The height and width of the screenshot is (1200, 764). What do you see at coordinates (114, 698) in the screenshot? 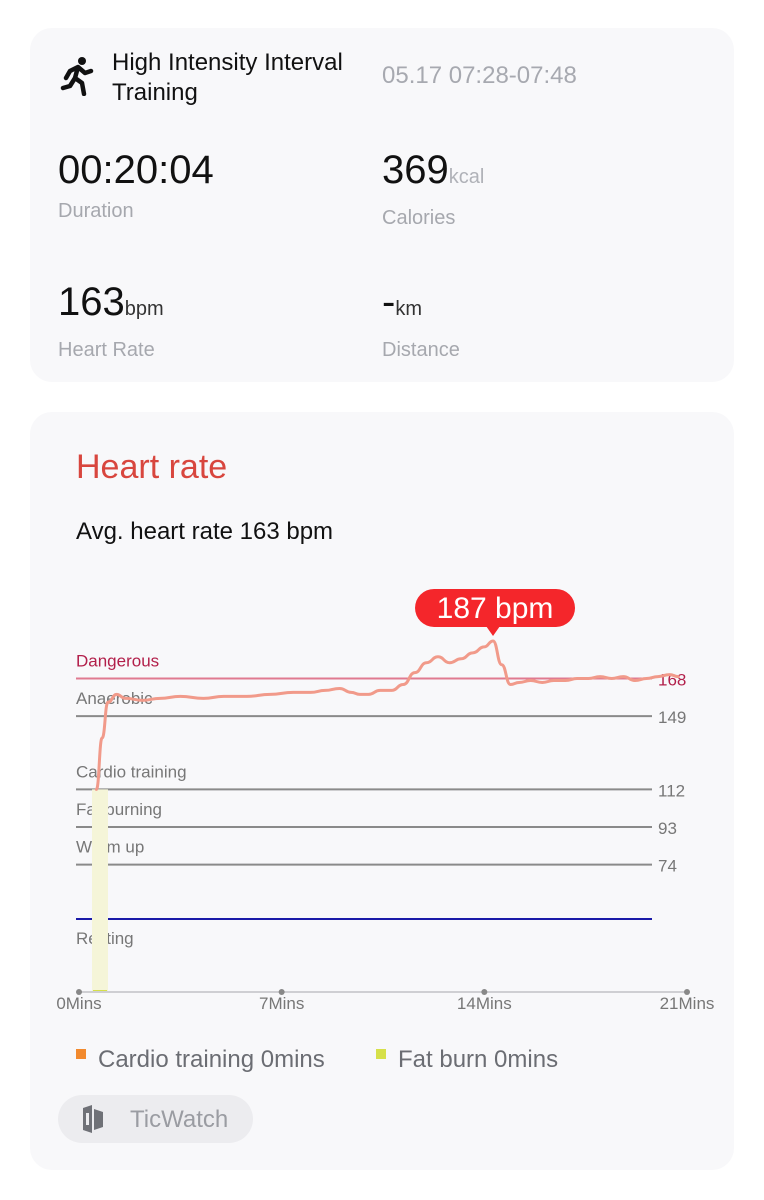
I see `zone-name-1: Anaerobic` at bounding box center [114, 698].